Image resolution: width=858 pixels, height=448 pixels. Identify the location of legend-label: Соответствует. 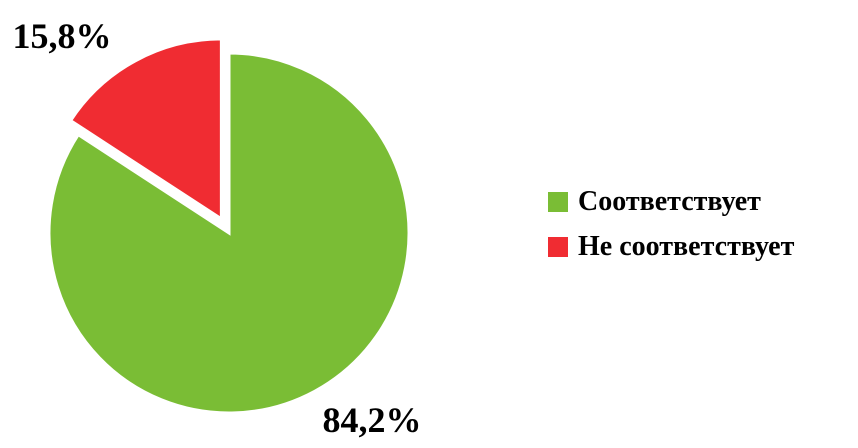
(669, 201).